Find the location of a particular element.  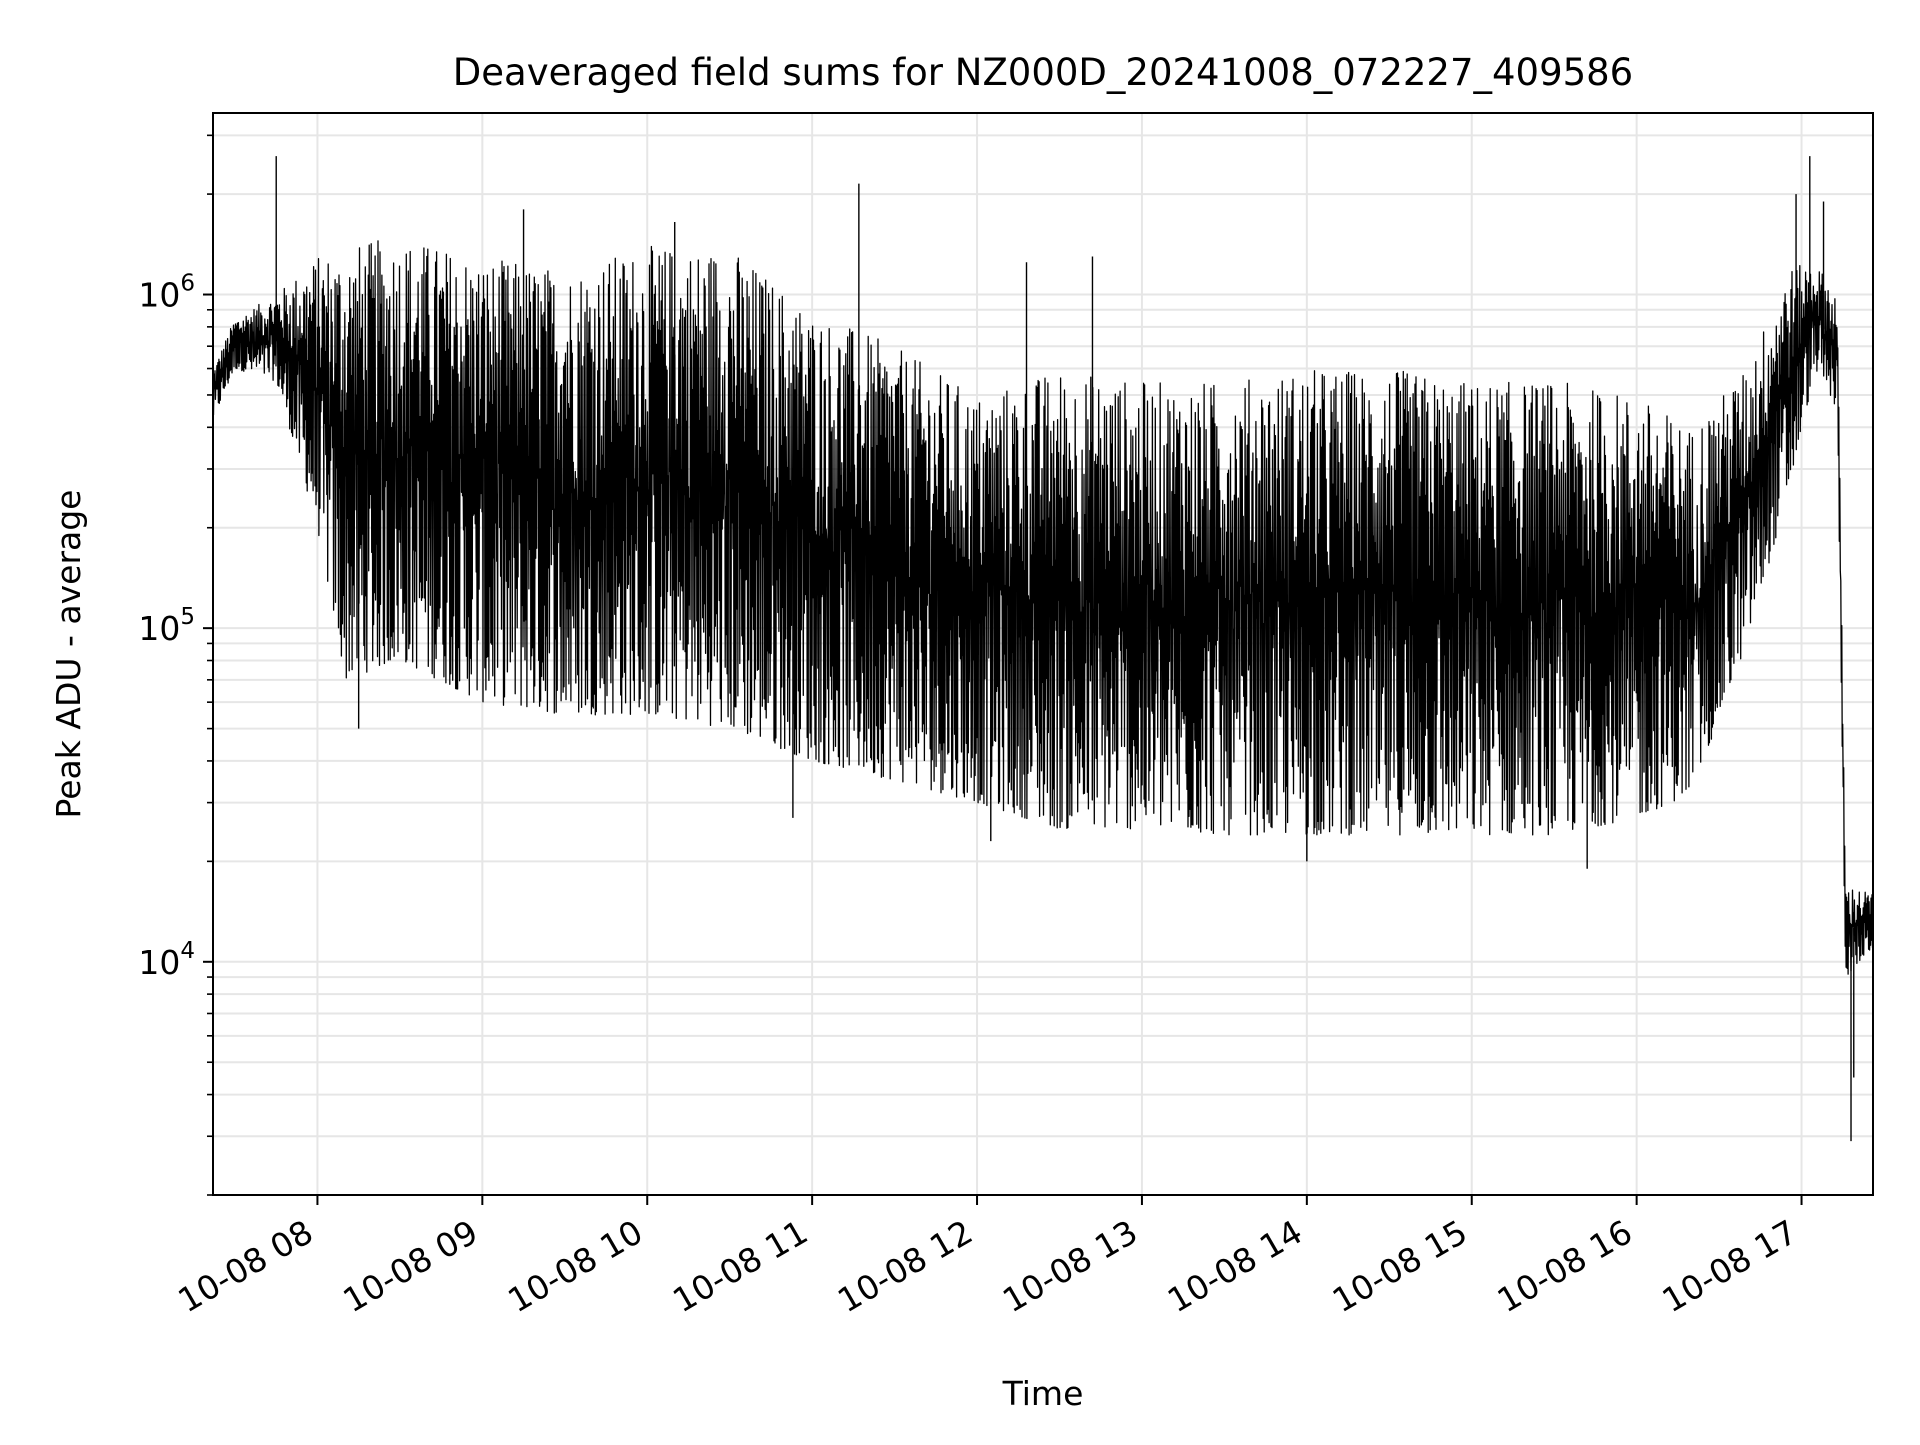

y-tick-label: 10⁵ is located at coordinates (166, 626).